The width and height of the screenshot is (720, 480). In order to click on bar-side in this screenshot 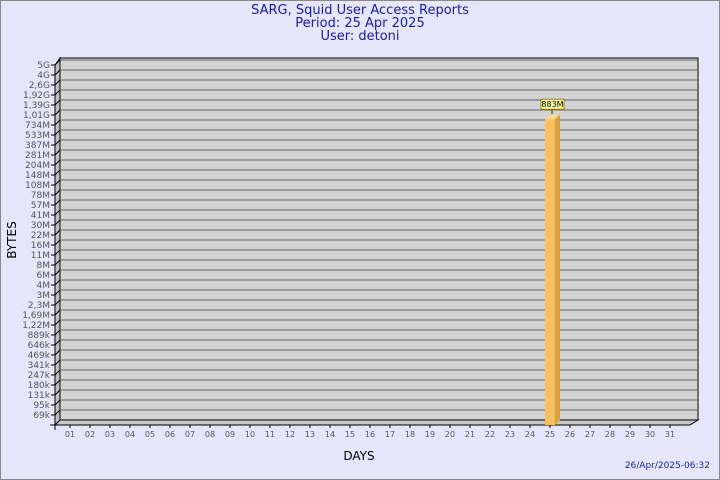, I will do `click(557, 269)`.